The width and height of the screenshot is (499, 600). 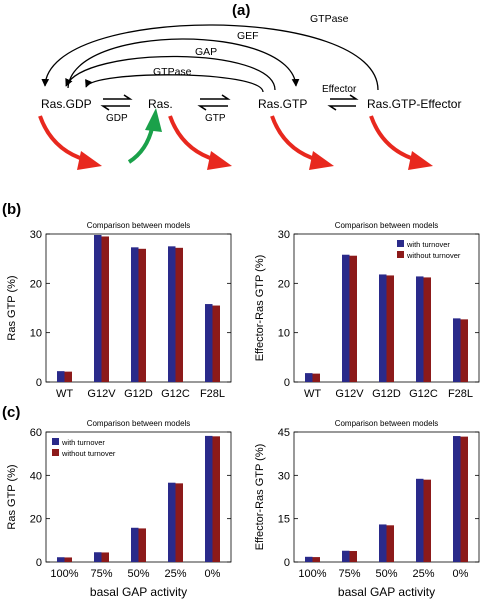 I want to click on gtpase-inner-arc, so click(x=174, y=83).